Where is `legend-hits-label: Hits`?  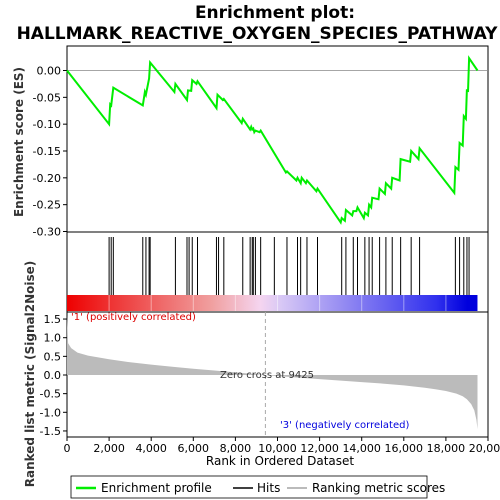
legend-hits-label: Hits is located at coordinates (268, 488).